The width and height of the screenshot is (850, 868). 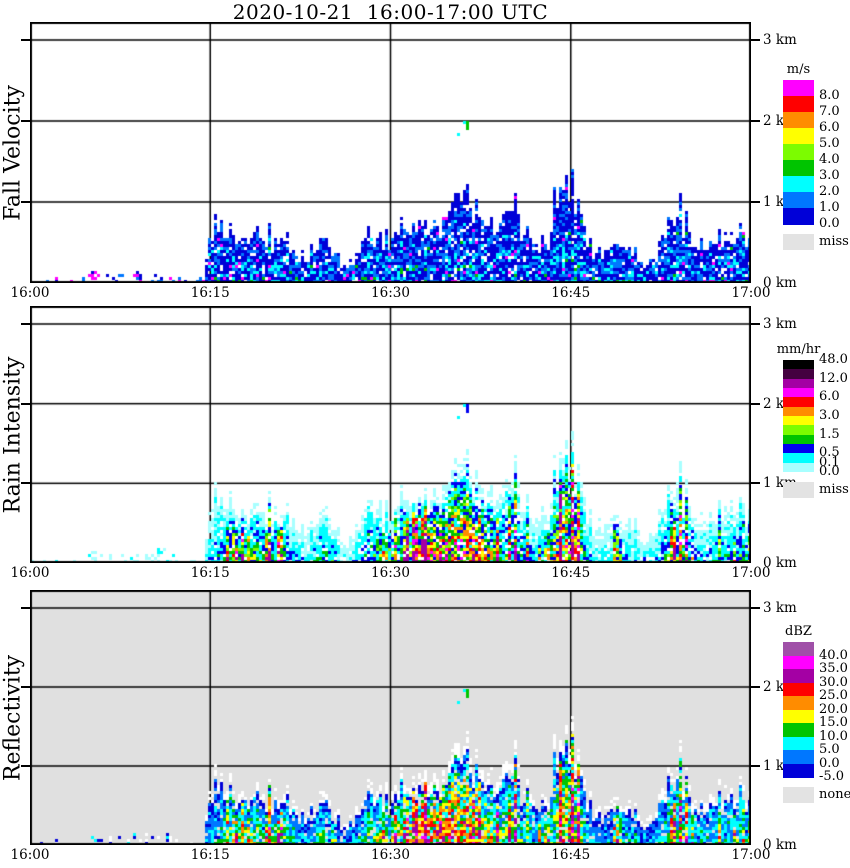 What do you see at coordinates (829, 434) in the screenshot?
I see `colorbar-value-label: 1.5` at bounding box center [829, 434].